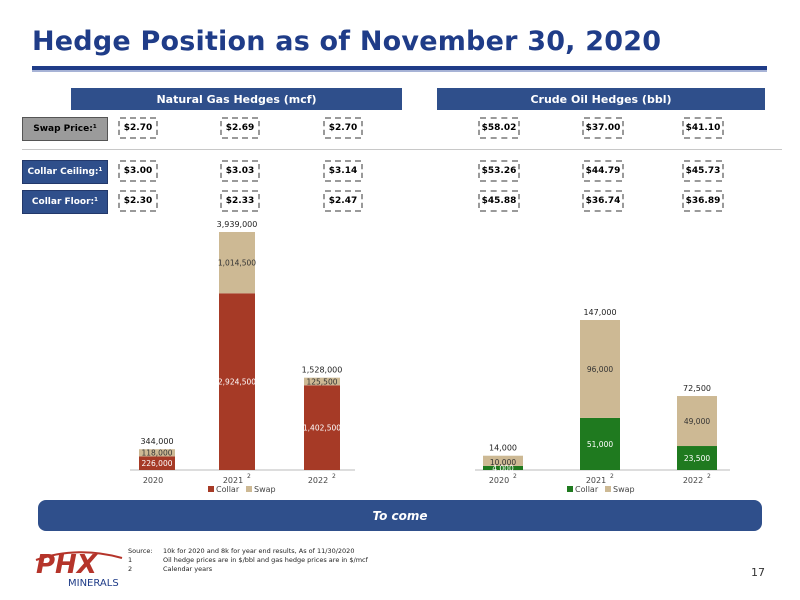 The height and width of the screenshot is (600, 800). I want to click on oil-floor-price-2021: $36.74, so click(603, 201).